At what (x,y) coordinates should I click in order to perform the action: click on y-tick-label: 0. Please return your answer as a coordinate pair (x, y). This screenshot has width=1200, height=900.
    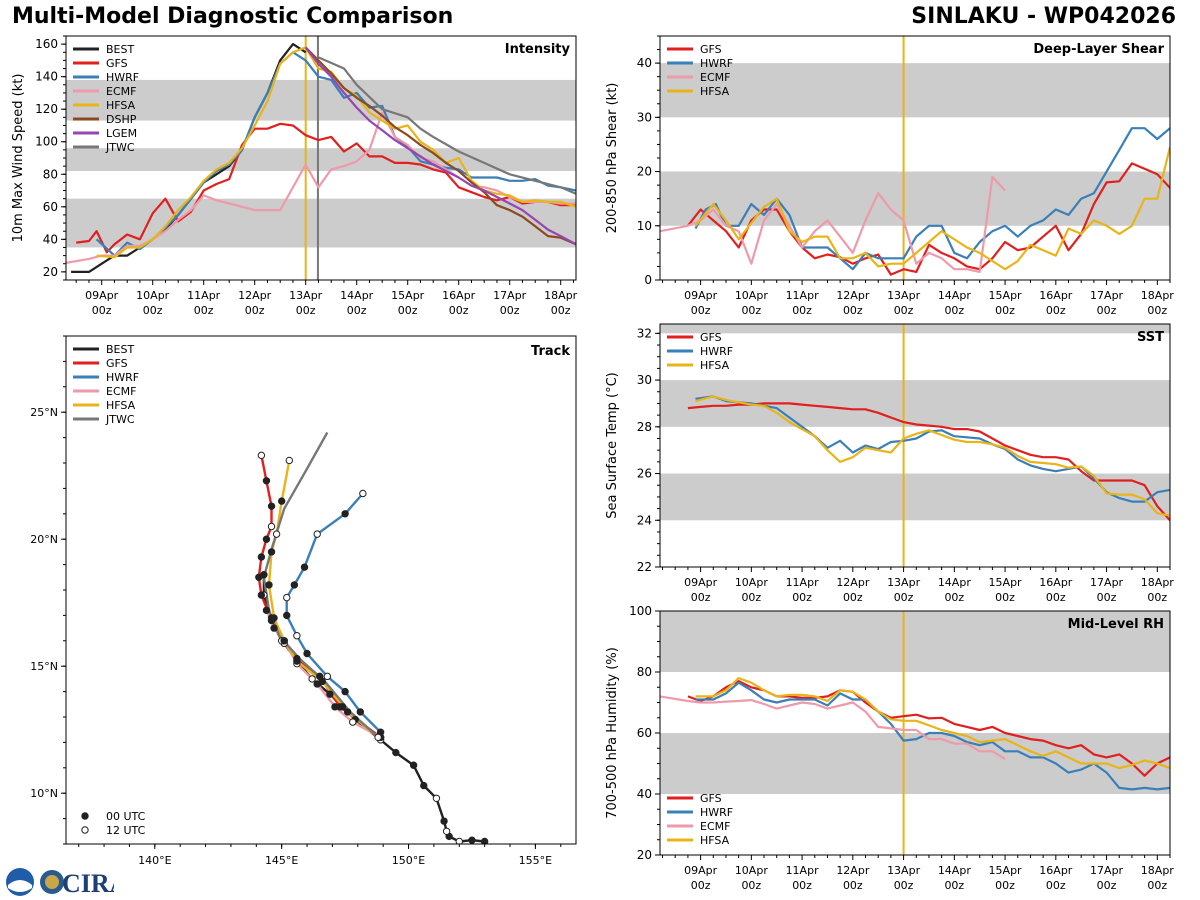
    Looking at the image, I should click on (648, 280).